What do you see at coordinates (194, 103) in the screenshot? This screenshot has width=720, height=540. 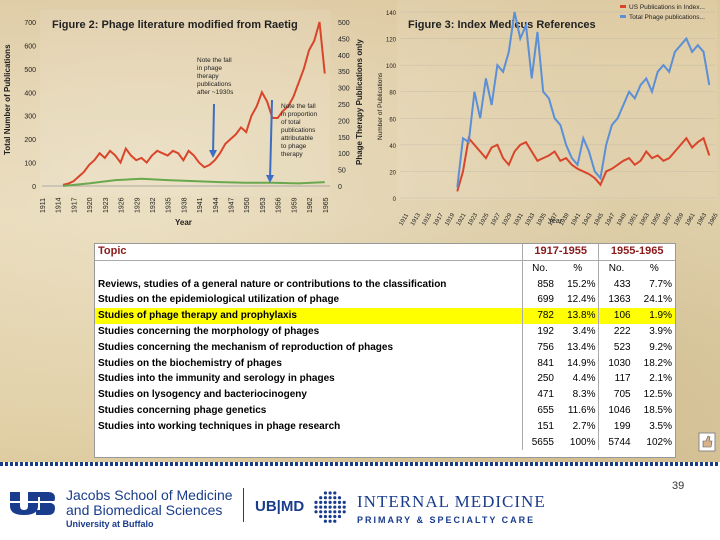 I see `figure-2-series-total` at bounding box center [194, 103].